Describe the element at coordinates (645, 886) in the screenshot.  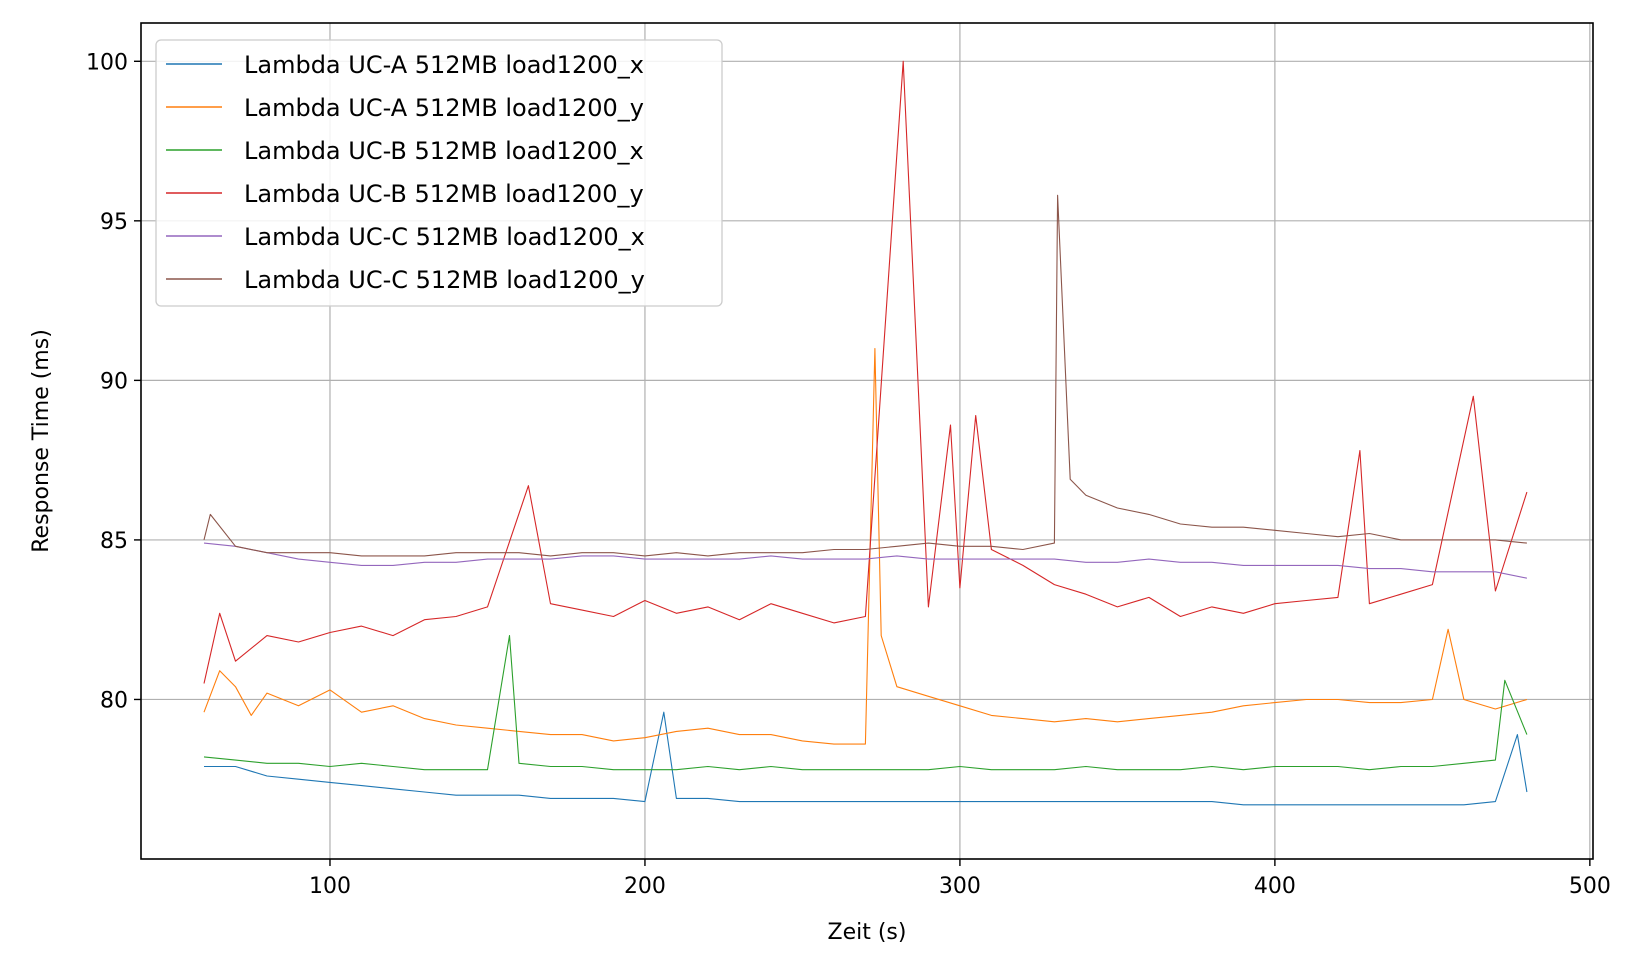
I see `x-tick-label: 200` at that location.